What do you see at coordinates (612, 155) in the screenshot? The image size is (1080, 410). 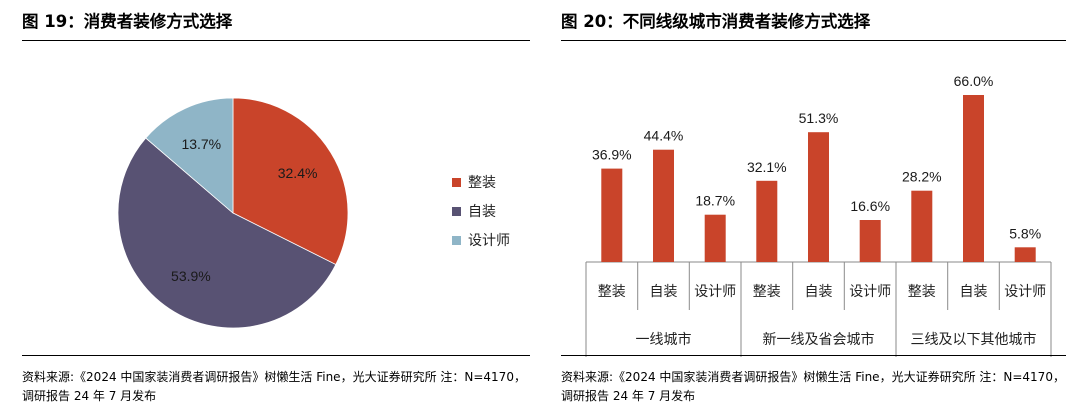 I see `bar-value-label: 36.9%` at bounding box center [612, 155].